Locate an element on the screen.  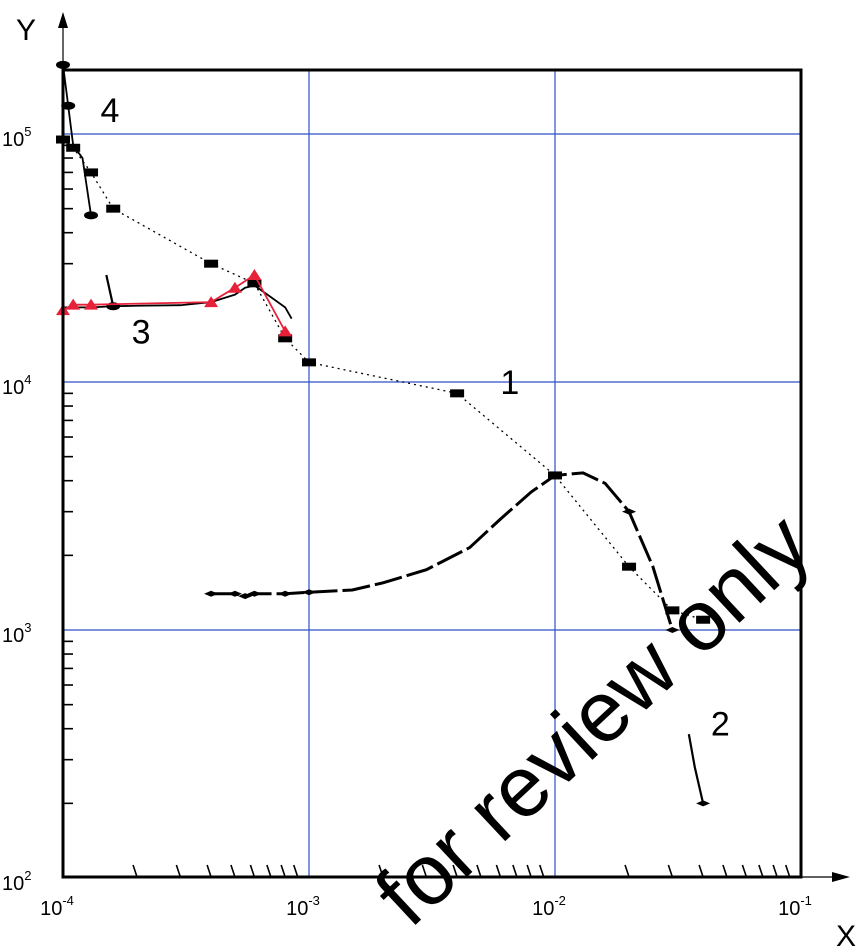
y-tick-label: 10⁴ is located at coordinates (16, 385).